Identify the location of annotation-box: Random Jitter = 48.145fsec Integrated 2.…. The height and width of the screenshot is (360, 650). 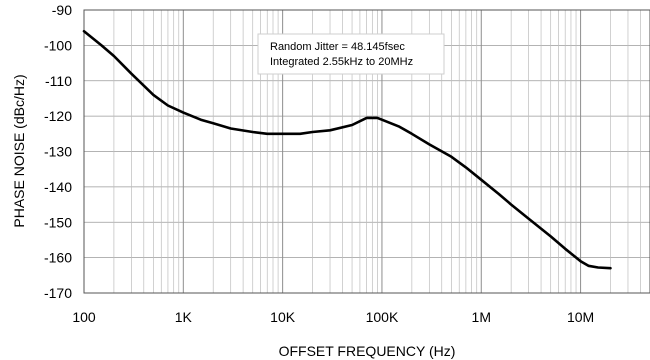
(351, 54).